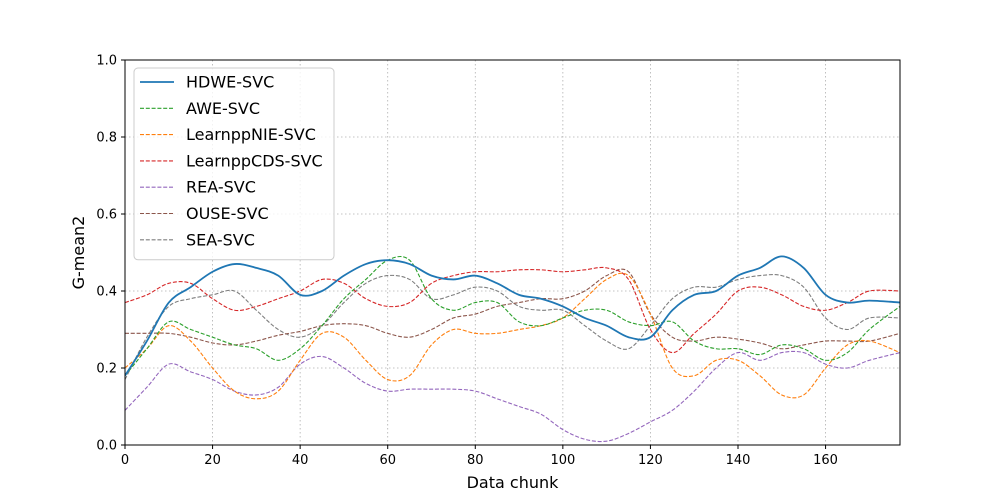  Describe the element at coordinates (106, 215) in the screenshot. I see `y-tick-label: 0.6` at that location.